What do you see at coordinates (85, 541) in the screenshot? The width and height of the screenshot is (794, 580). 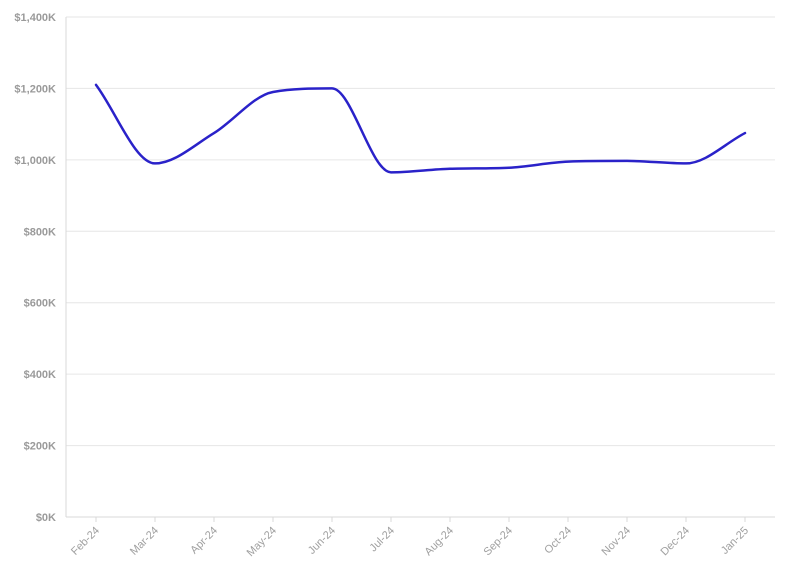 I see `x-tick-label: Feb-24` at bounding box center [85, 541].